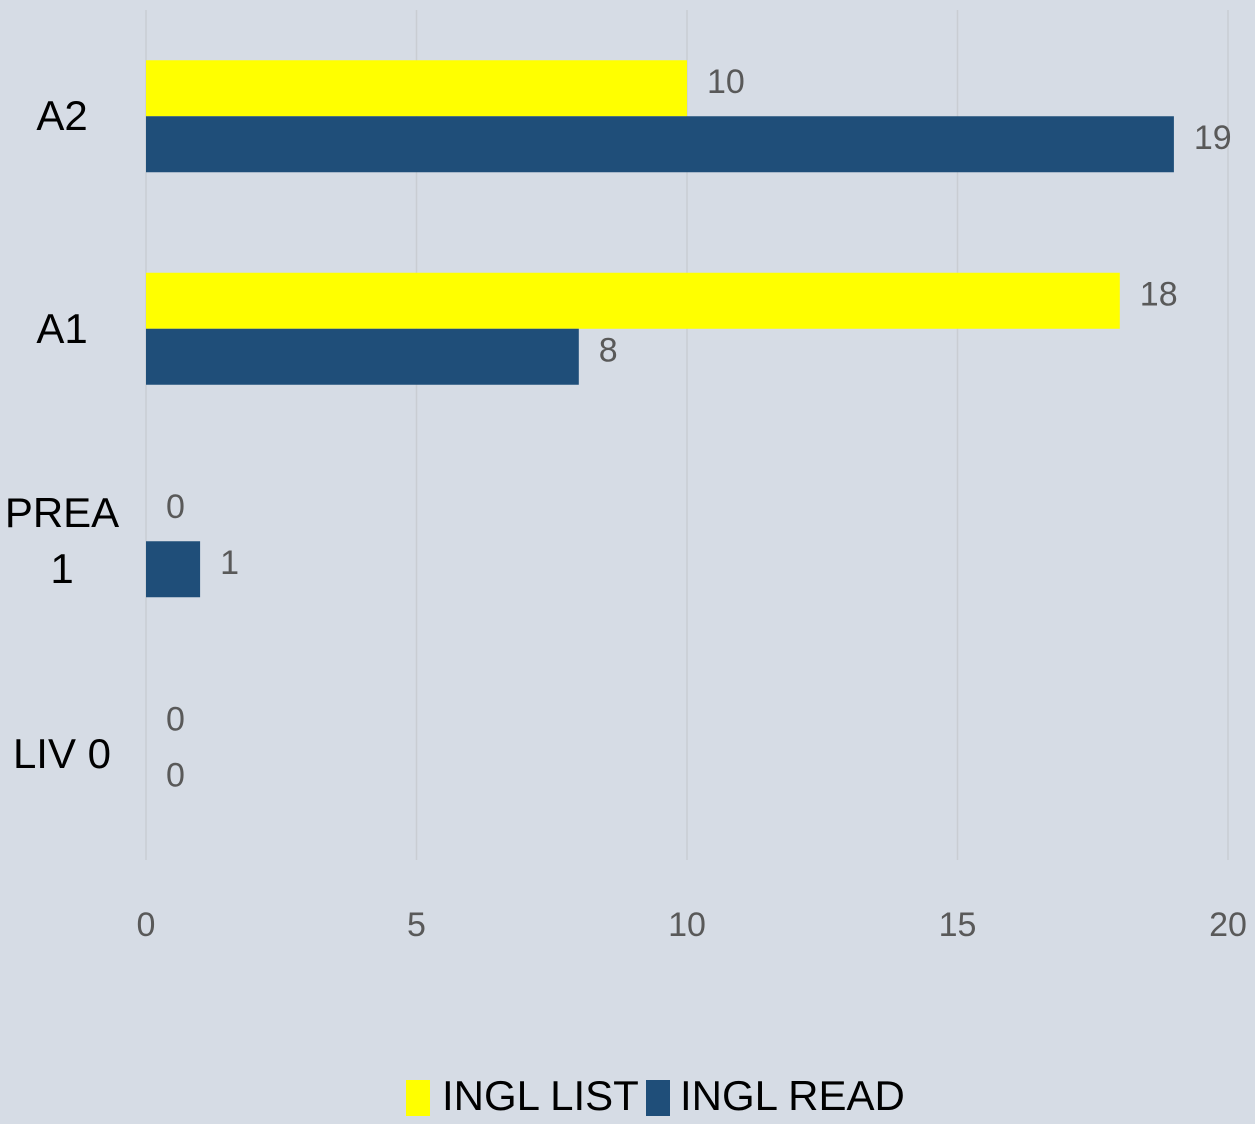 This screenshot has height=1124, width=1255. I want to click on legend-label: INGL READ, so click(792, 1095).